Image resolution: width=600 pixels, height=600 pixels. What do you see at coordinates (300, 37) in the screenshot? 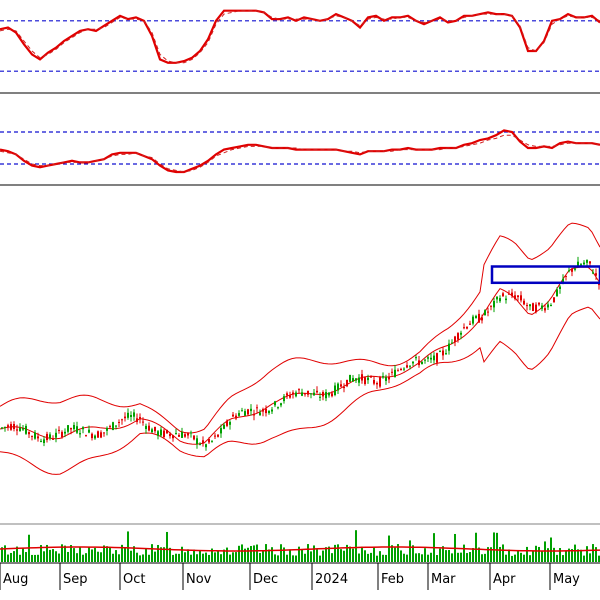
I see `osc1-signal-line` at bounding box center [300, 37].